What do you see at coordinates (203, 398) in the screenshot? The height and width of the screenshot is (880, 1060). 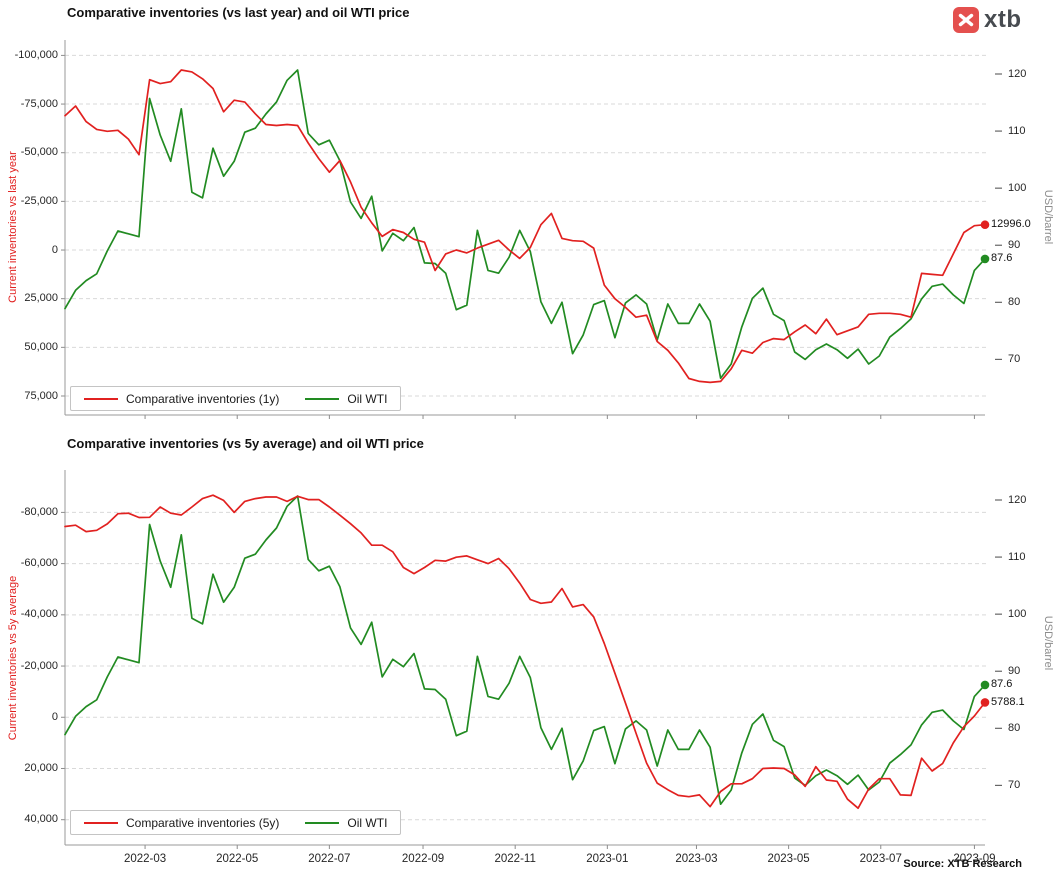 I see `legend-label: Comparative inventories (1y)` at bounding box center [203, 398].